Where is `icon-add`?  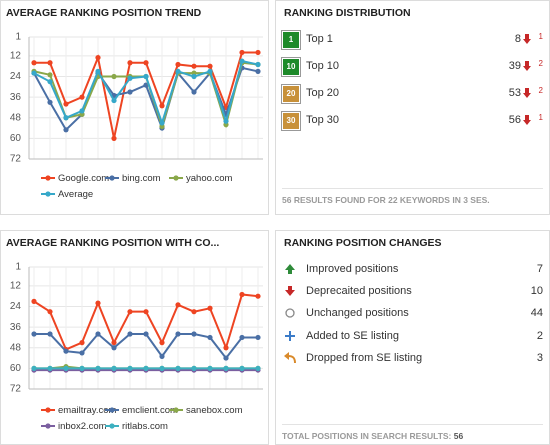 icon-add is located at coordinates (290, 336).